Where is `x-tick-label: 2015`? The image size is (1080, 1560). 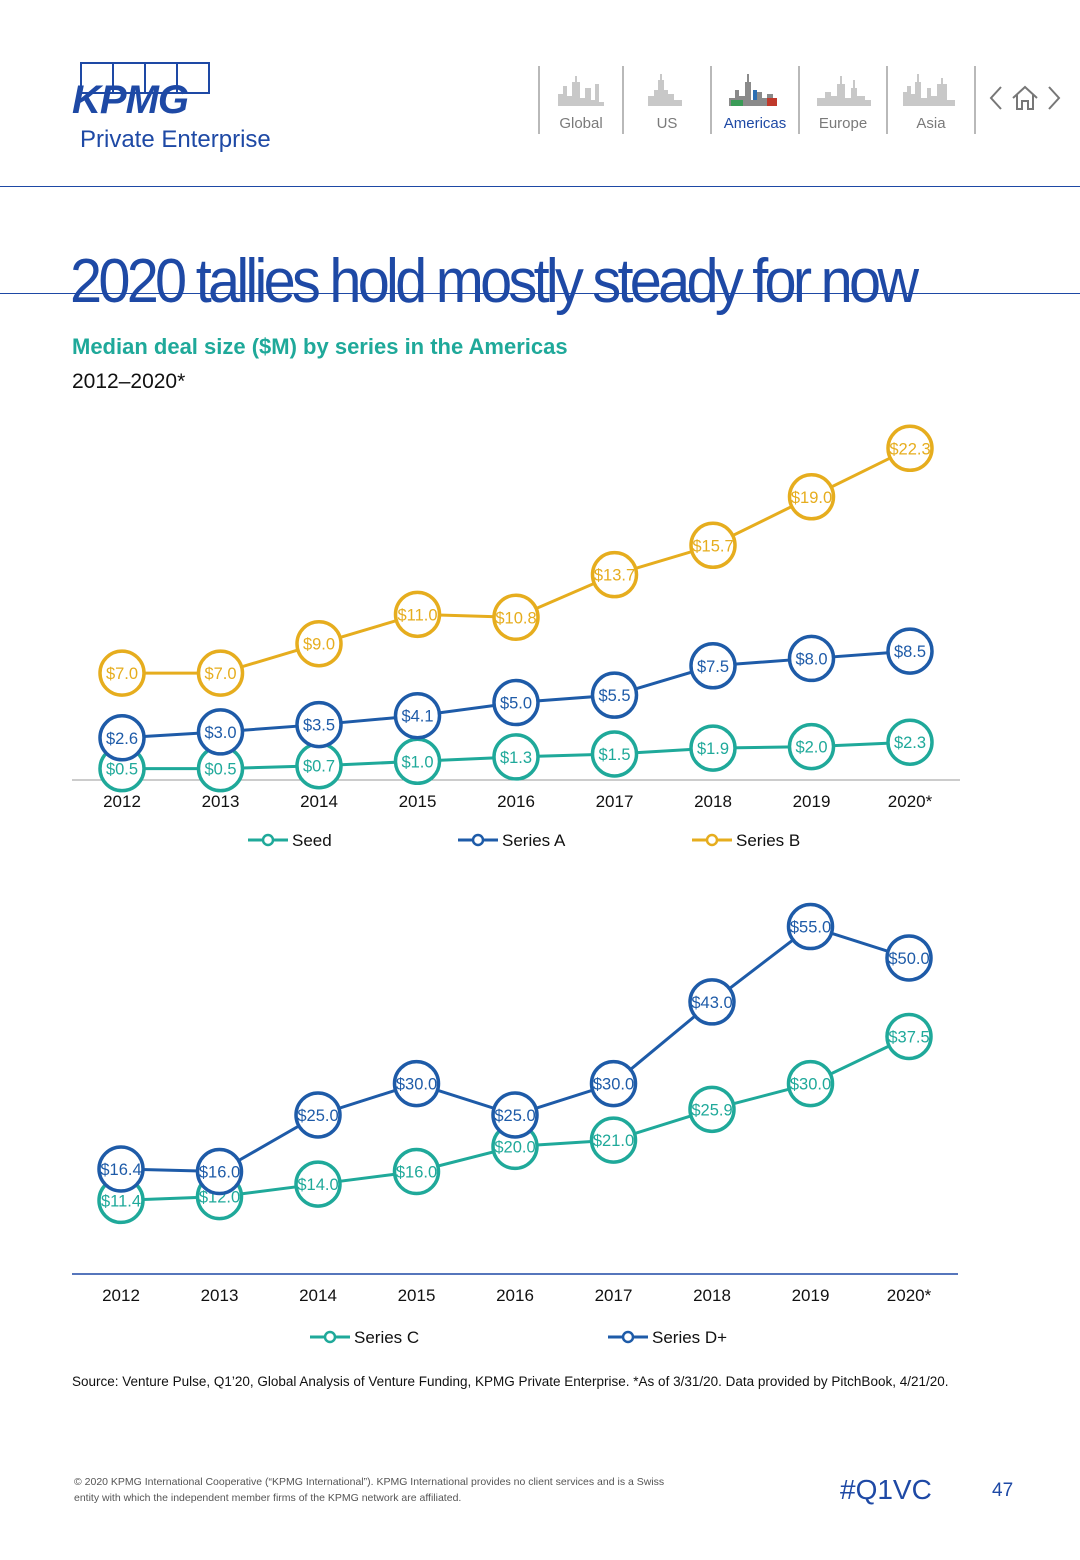 x-tick-label: 2015 is located at coordinates (418, 801).